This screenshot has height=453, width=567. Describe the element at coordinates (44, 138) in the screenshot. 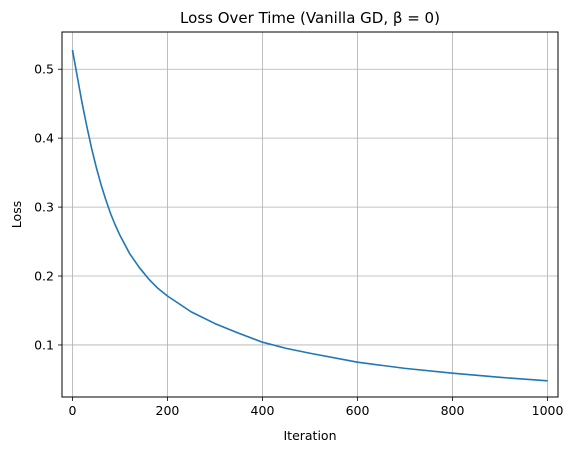

I see `y-tick-label: 0.4` at that location.